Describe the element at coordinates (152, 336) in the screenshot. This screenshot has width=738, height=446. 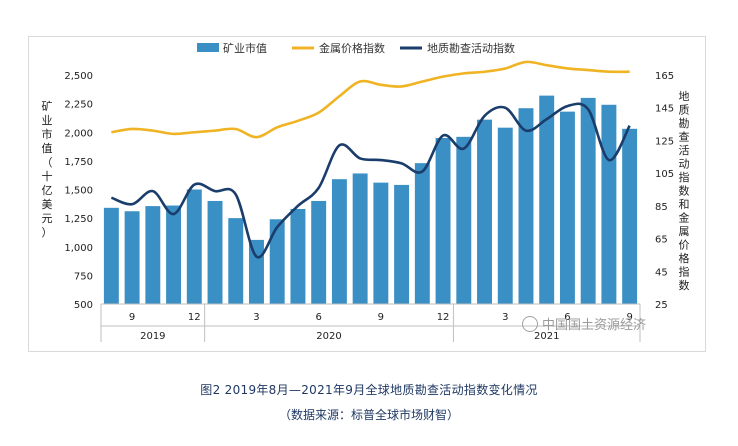
I see `year-label: 2019` at that location.